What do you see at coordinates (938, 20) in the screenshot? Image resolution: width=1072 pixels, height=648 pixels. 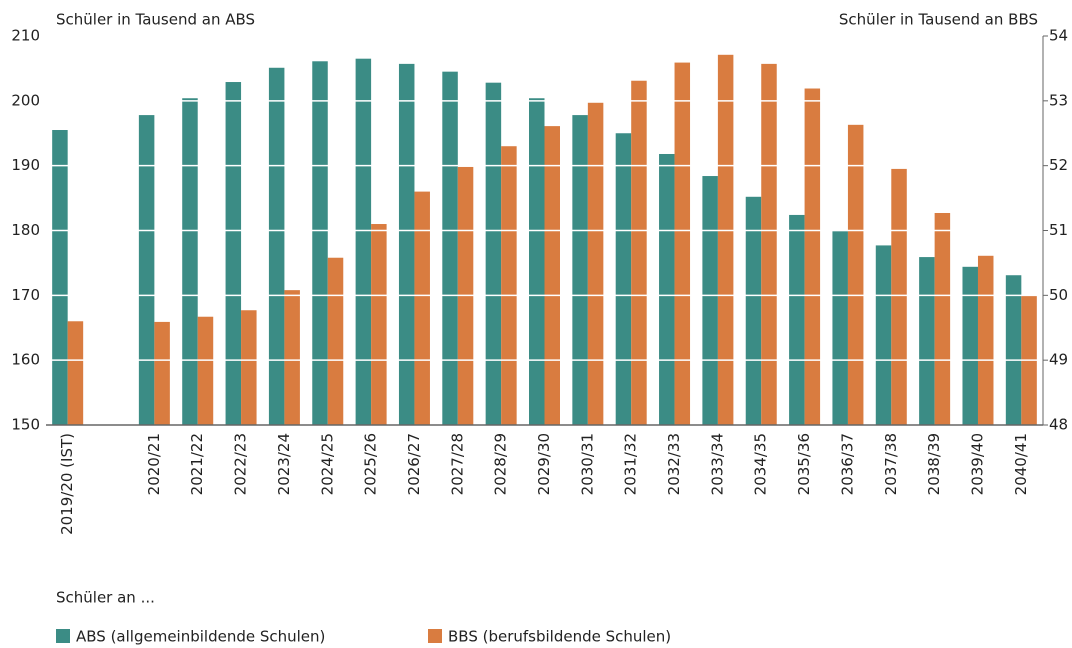 I see `y2-axis-label: Schüler in Tausend an BBS` at bounding box center [938, 20].